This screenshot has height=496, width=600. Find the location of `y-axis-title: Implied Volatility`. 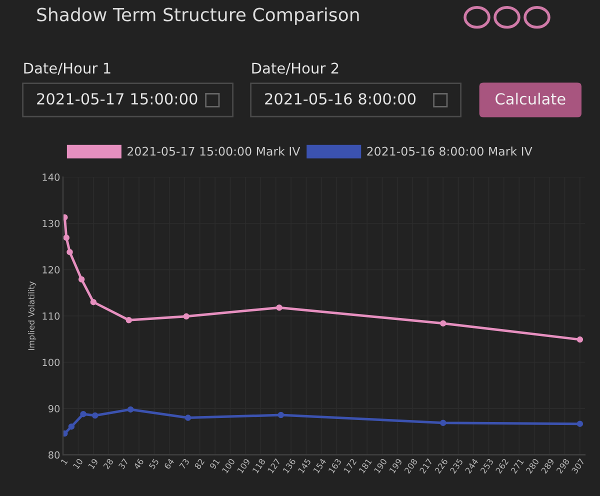

y-axis-title: Implied Volatility is located at coordinates (32, 315).